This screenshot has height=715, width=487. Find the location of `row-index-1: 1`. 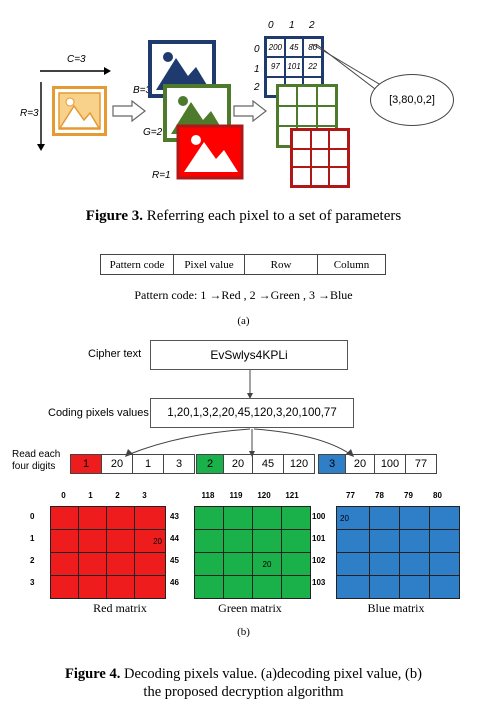

row-index-1: 1 is located at coordinates (257, 69).